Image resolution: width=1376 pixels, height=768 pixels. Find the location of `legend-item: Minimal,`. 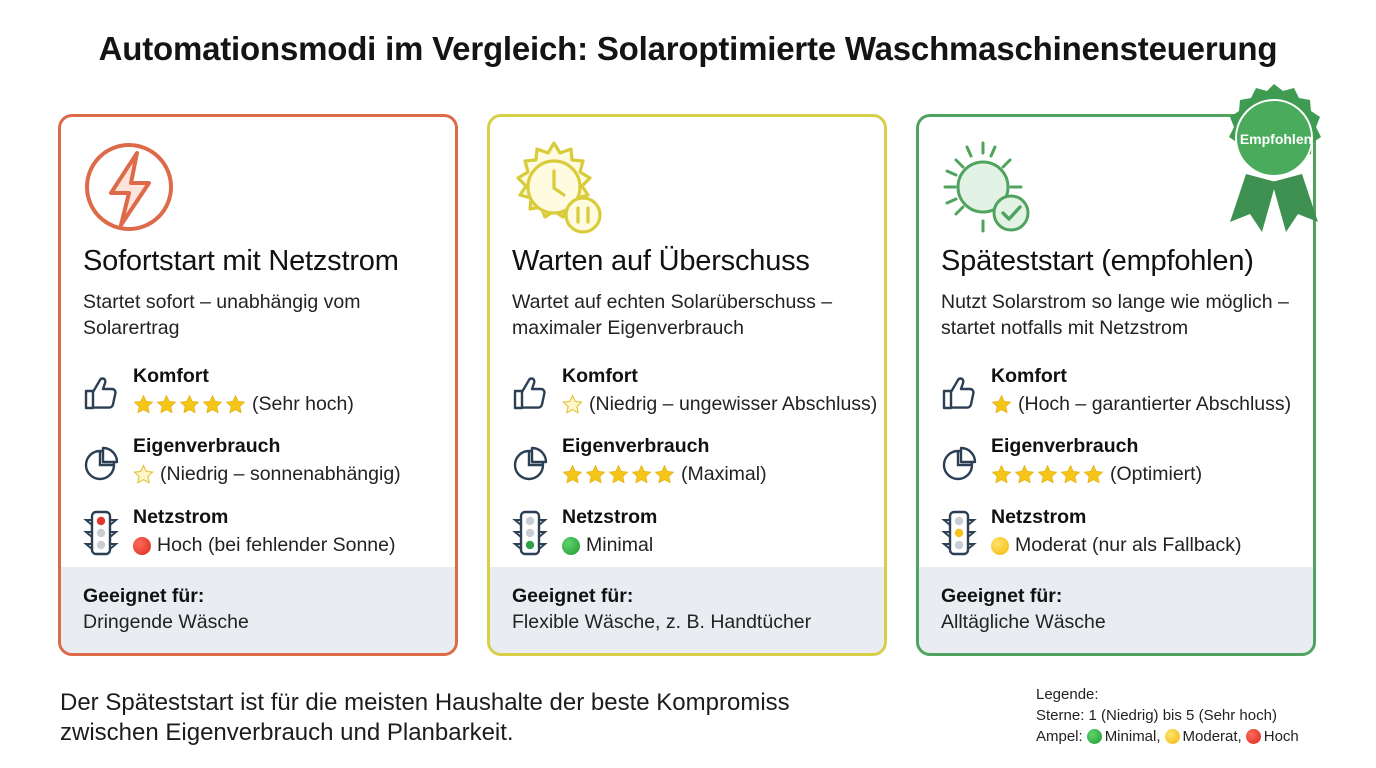

legend-item: Minimal, is located at coordinates (1132, 736).